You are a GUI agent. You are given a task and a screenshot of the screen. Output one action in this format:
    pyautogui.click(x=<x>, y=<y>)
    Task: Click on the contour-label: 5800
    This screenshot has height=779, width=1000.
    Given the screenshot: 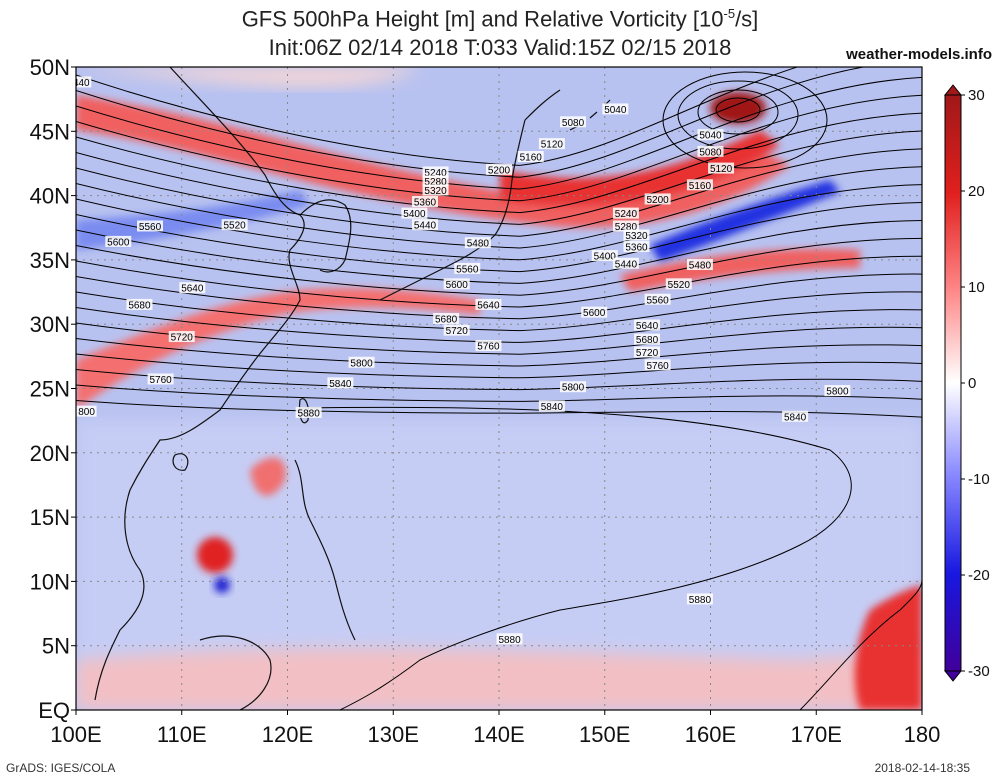 What is the action you would take?
    pyautogui.click(x=573, y=387)
    